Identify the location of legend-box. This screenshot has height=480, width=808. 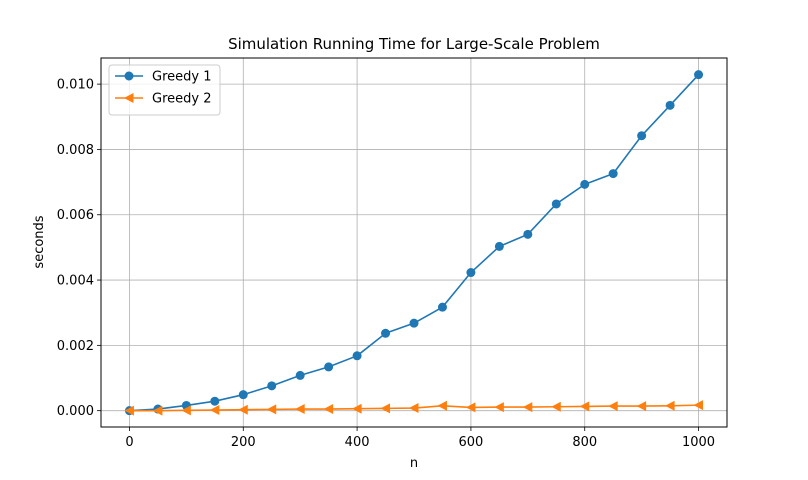
(164, 90).